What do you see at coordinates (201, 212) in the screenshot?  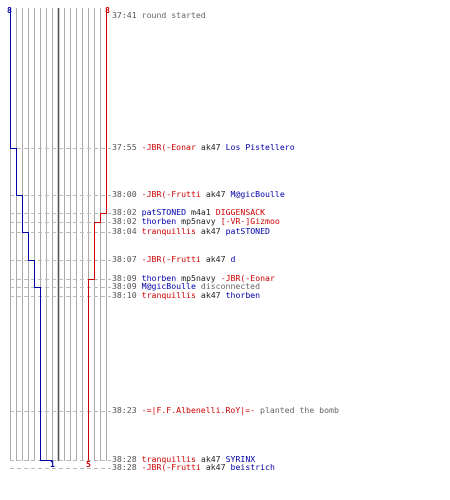 I see `weapon-name: m4a1` at bounding box center [201, 212].